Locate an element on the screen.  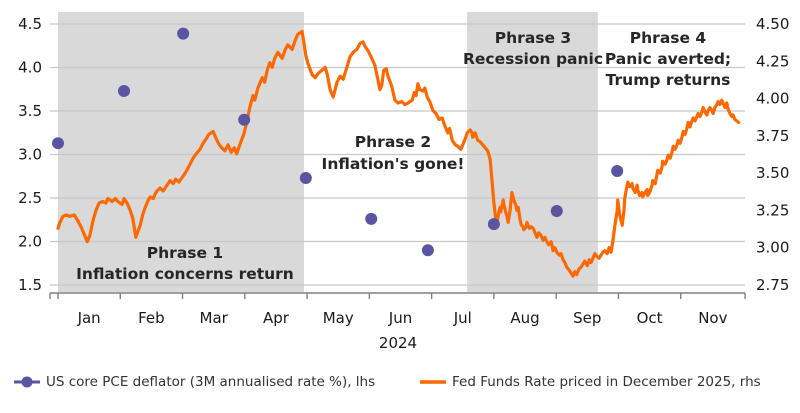
month-label-sep: Sep is located at coordinates (587, 318).